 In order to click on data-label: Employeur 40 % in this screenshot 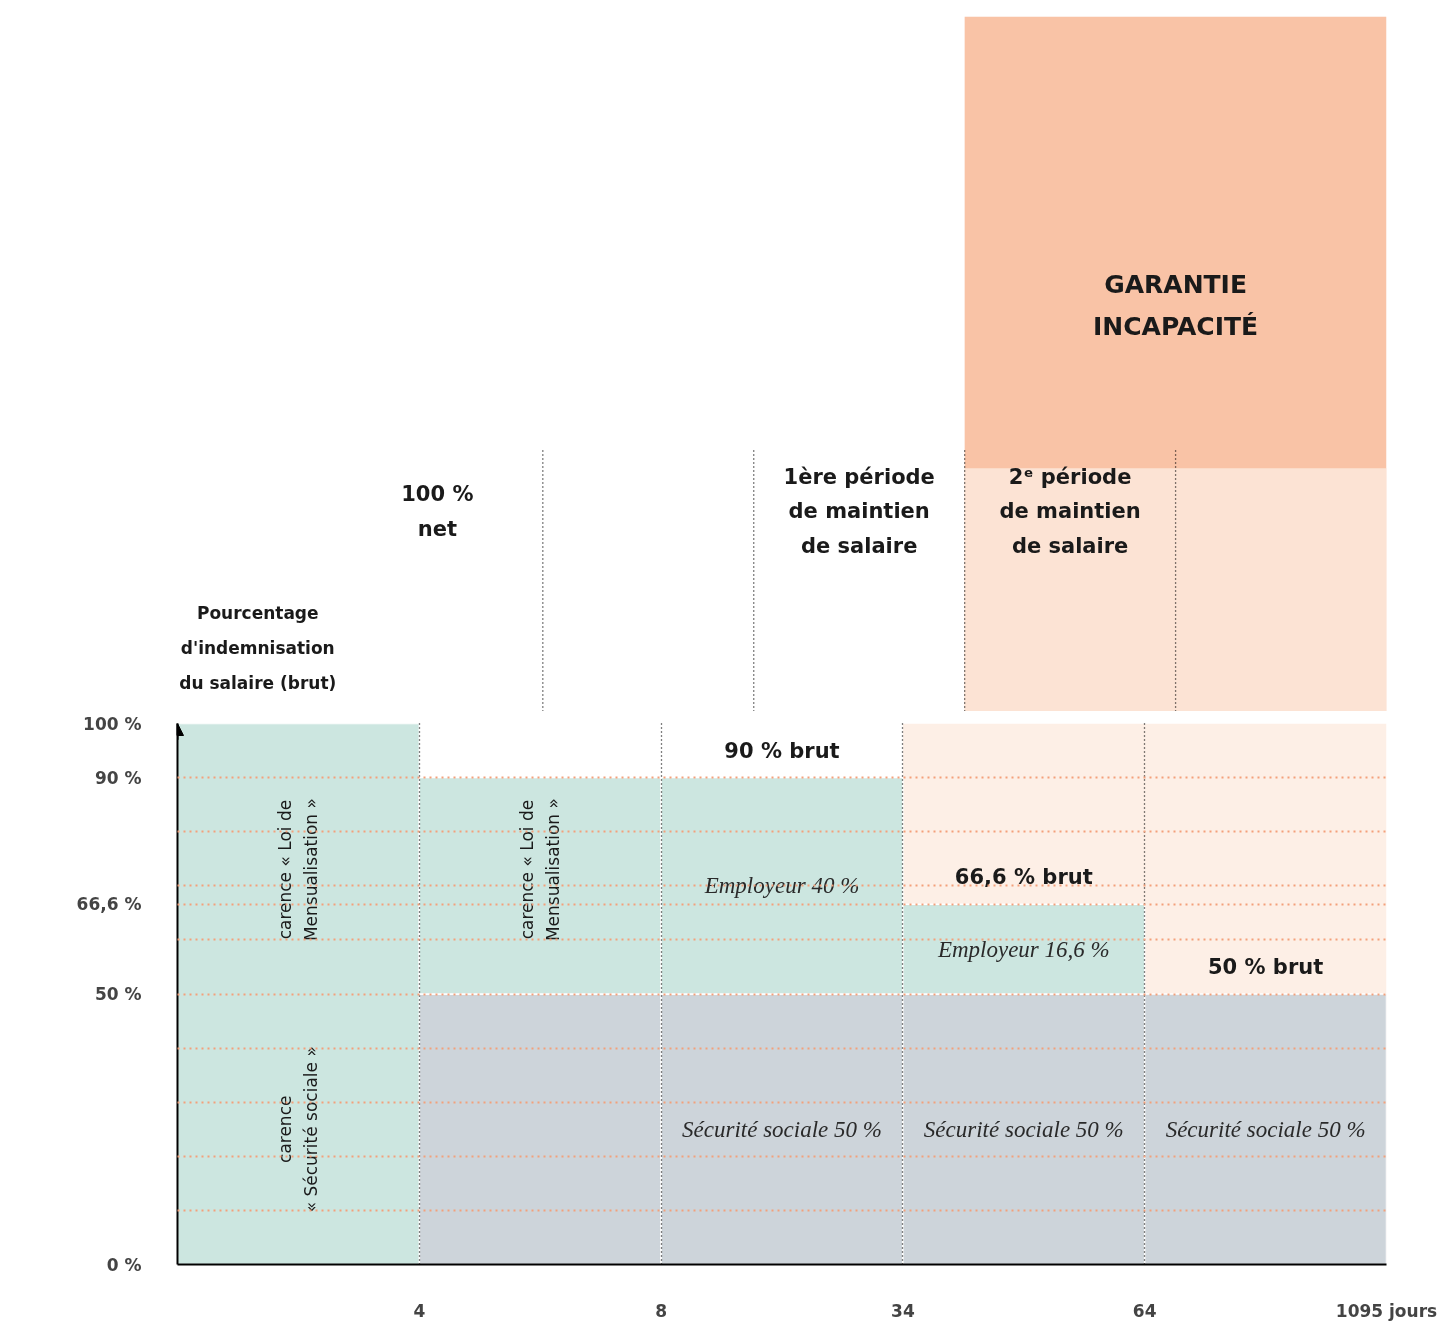, I will do `click(781, 886)`.